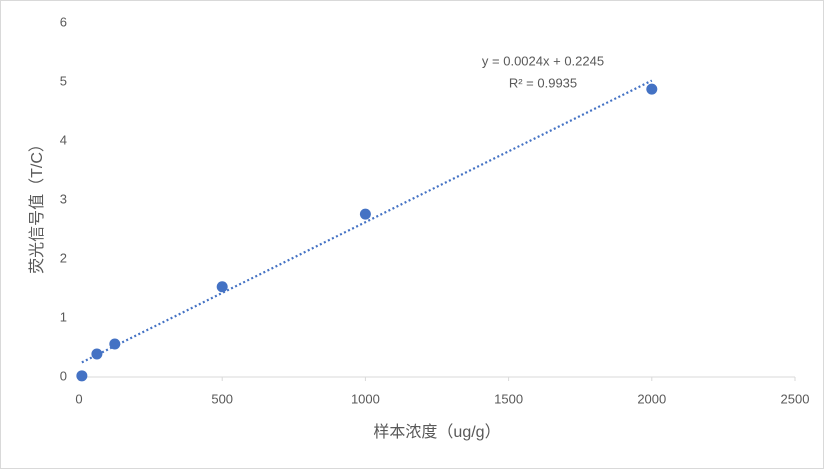  Describe the element at coordinates (63, 316) in the screenshot. I see `y-tick-label: 1` at that location.